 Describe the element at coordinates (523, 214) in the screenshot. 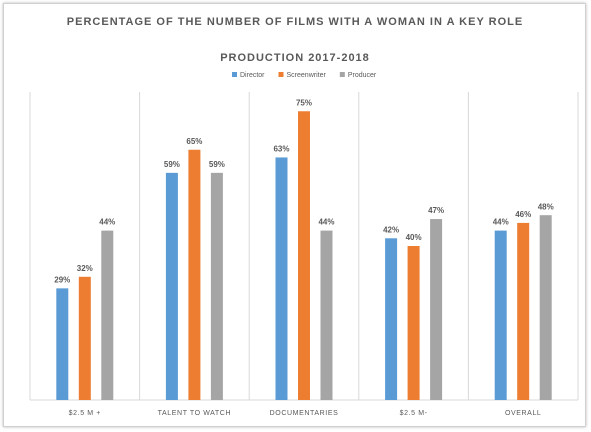

I see `value-label: 46%` at that location.